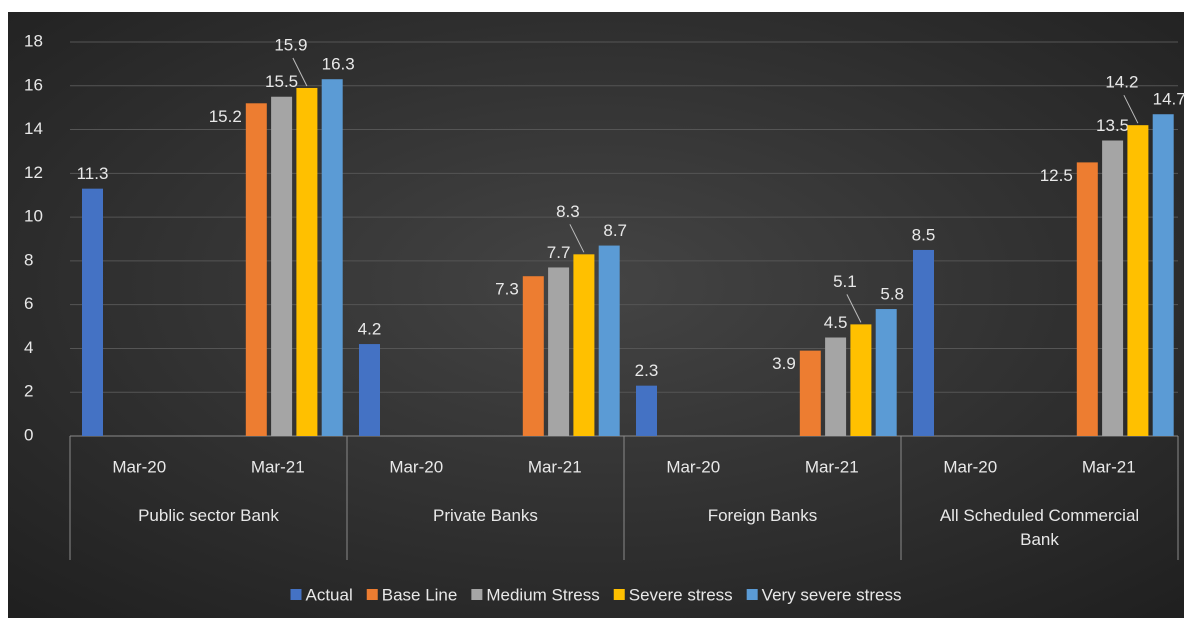  Describe the element at coordinates (225, 116) in the screenshot. I see `data-label: 15.2` at that location.